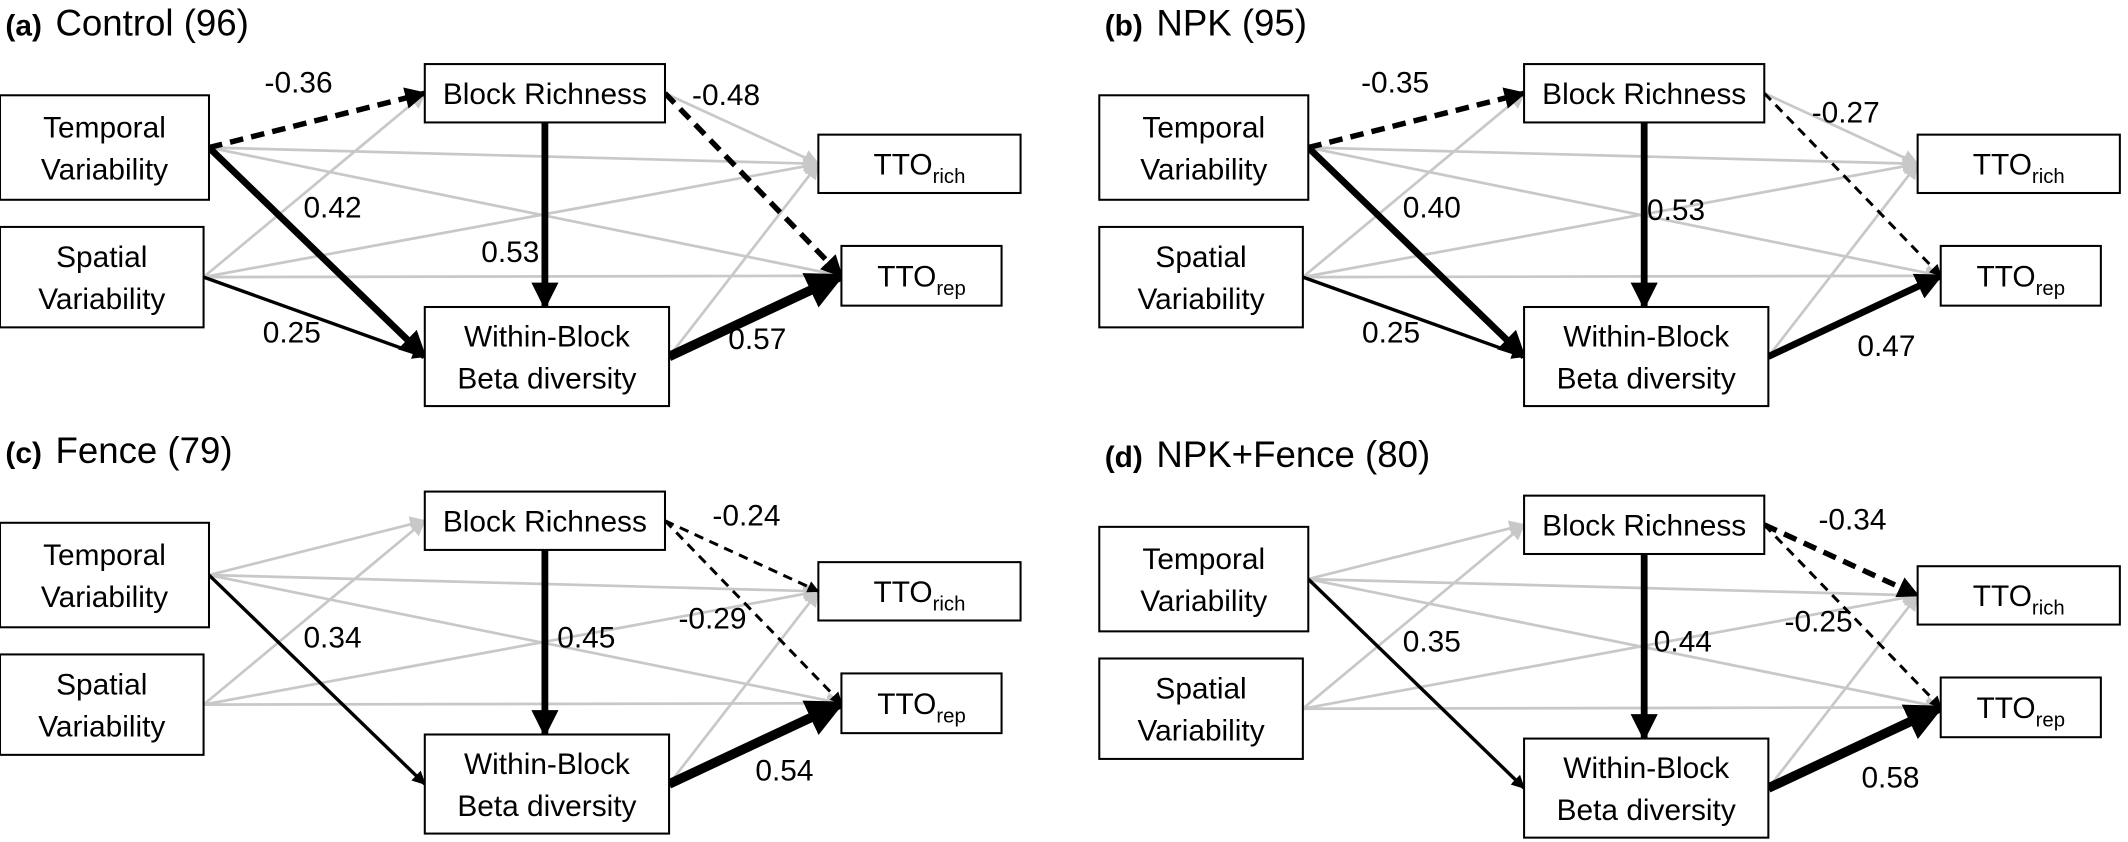 The height and width of the screenshot is (842, 2128). I want to click on panel-label: (d), so click(1124, 457).